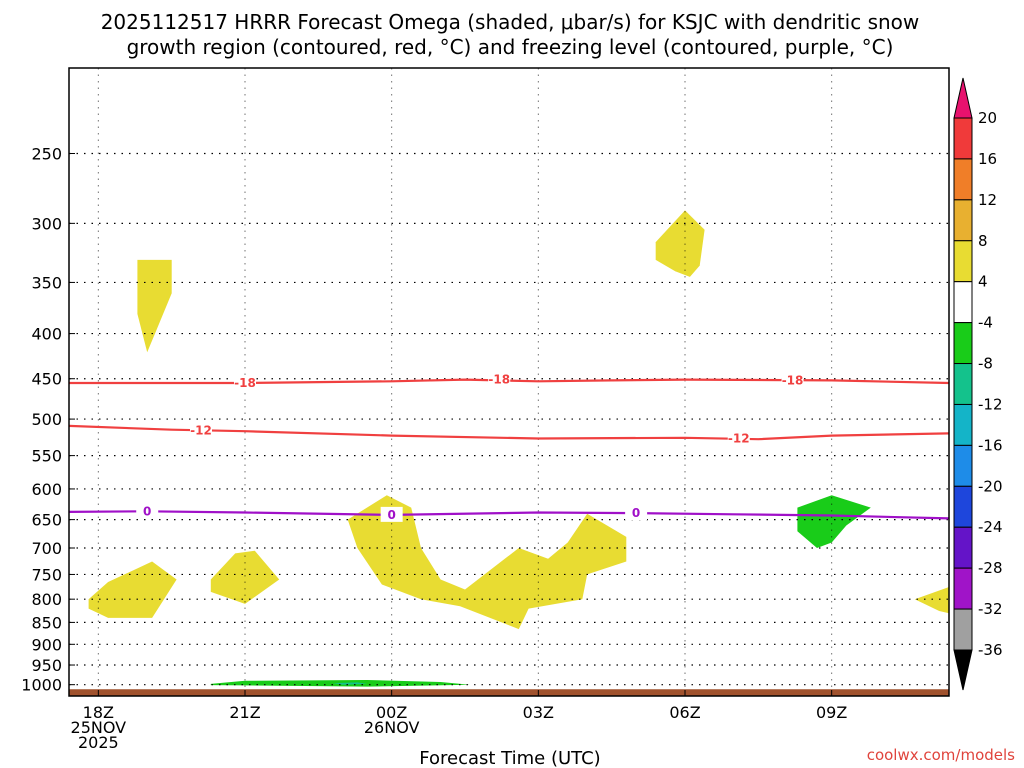  Describe the element at coordinates (990, 568) in the screenshot. I see `colorbar-label-11: -28` at that location.